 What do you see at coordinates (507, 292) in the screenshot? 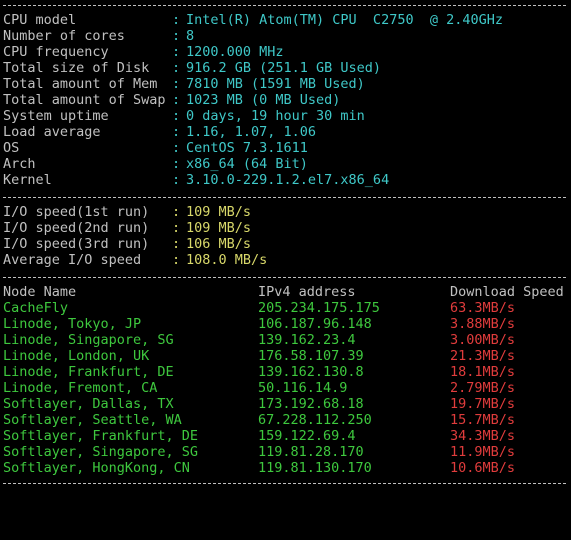
I see `column-header-speed: Download Speed` at bounding box center [507, 292].